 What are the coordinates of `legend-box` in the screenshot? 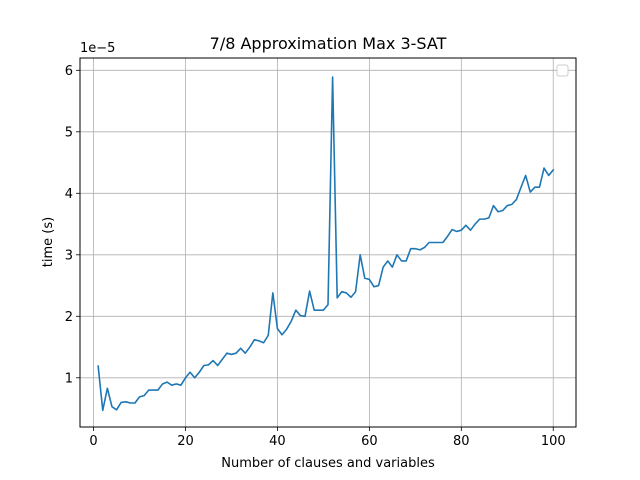 It's located at (562, 70).